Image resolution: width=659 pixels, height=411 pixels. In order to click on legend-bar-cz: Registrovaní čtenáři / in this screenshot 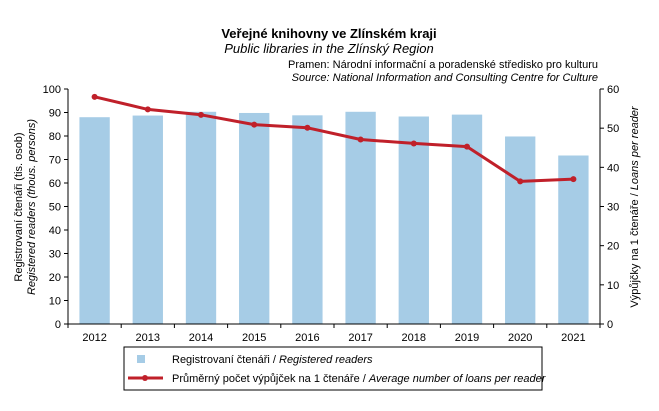, I will do `click(225, 360)`.